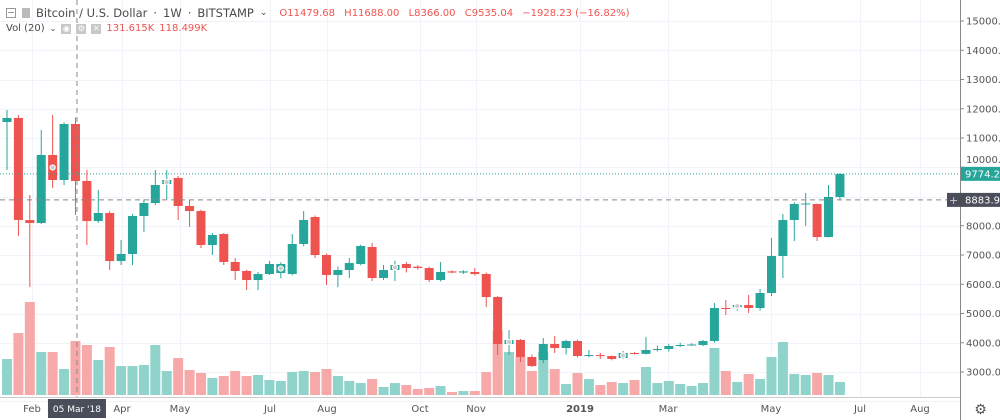 The height and width of the screenshot is (420, 1000). I want to click on price-tick-label: 7000.00, so click(983, 256).